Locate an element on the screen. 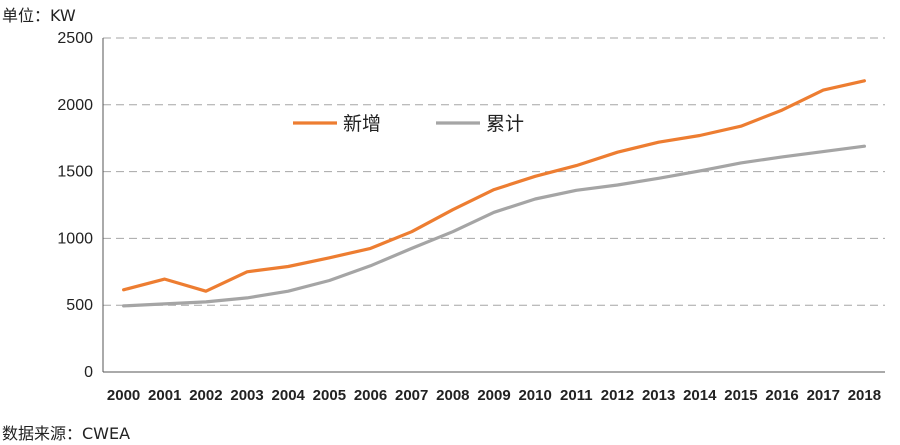 The image size is (900, 445). source-label: 数据来源：CWEA is located at coordinates (66, 433).